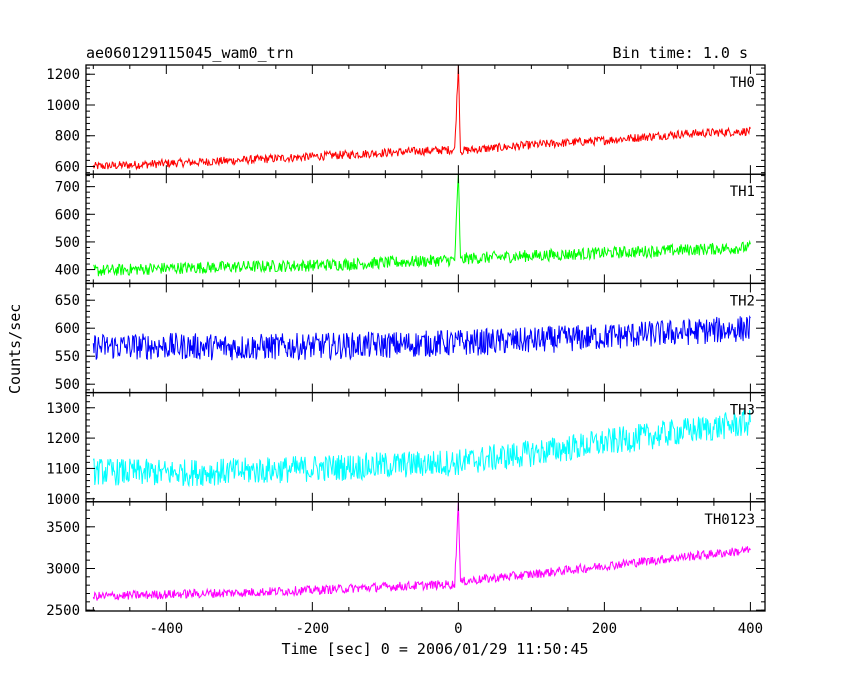 The image size is (850, 680). I want to click on series-line-th2, so click(421, 338).